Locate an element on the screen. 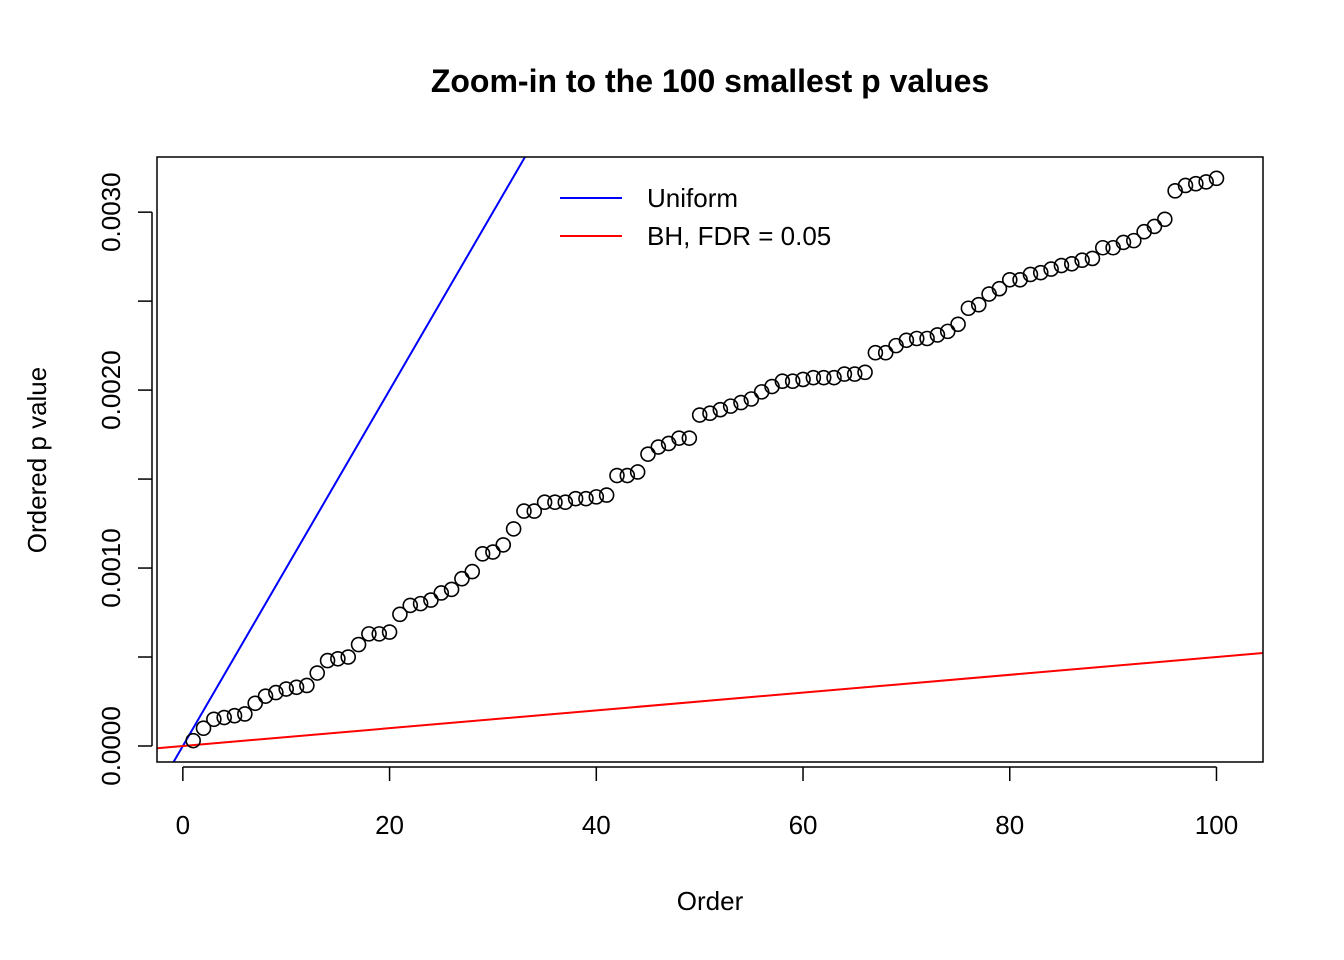 This screenshot has width=1344, height=960. x-tick-label: 40 is located at coordinates (596, 825).